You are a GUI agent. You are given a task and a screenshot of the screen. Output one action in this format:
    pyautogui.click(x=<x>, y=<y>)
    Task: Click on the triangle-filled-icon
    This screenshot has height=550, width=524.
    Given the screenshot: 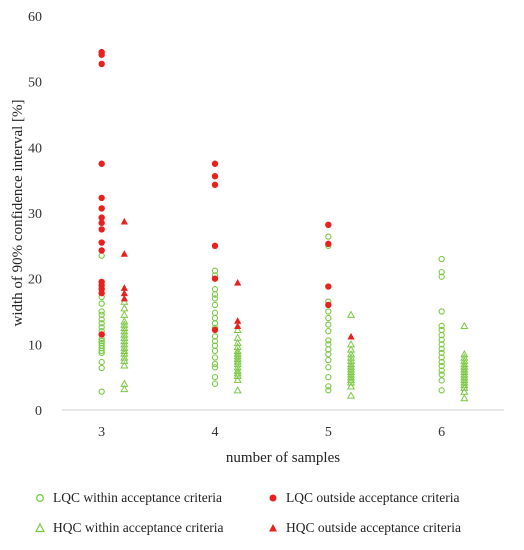 What is the action you would take?
    pyautogui.click(x=273, y=528)
    